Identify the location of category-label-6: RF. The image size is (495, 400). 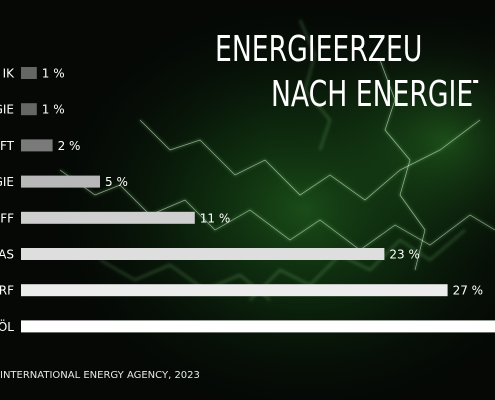
(7, 291).